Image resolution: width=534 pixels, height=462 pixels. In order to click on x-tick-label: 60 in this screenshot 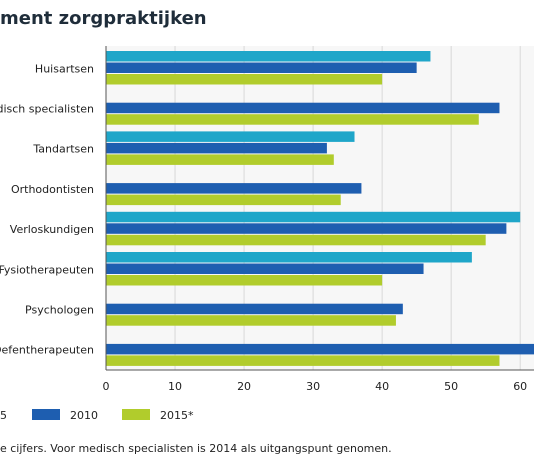, I will do `click(520, 386)`.